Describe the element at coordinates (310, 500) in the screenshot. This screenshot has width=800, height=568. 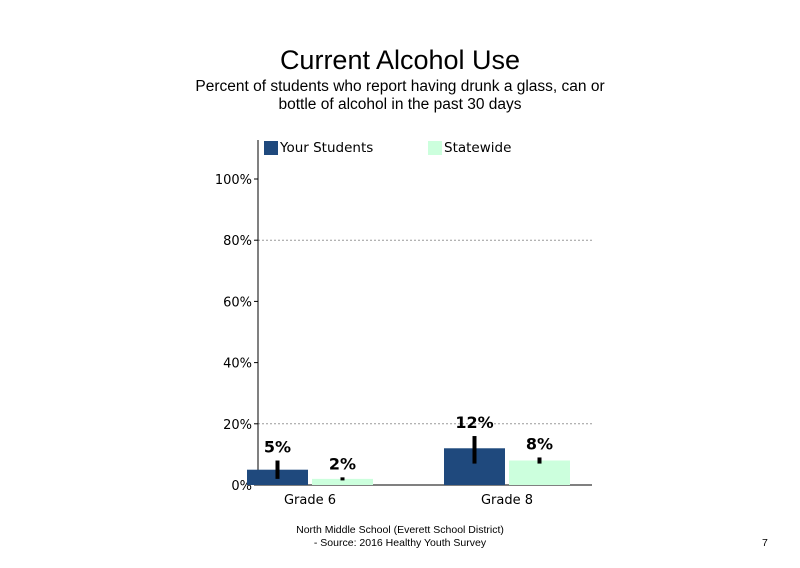
I see `x-tick-label: Grade 6` at that location.